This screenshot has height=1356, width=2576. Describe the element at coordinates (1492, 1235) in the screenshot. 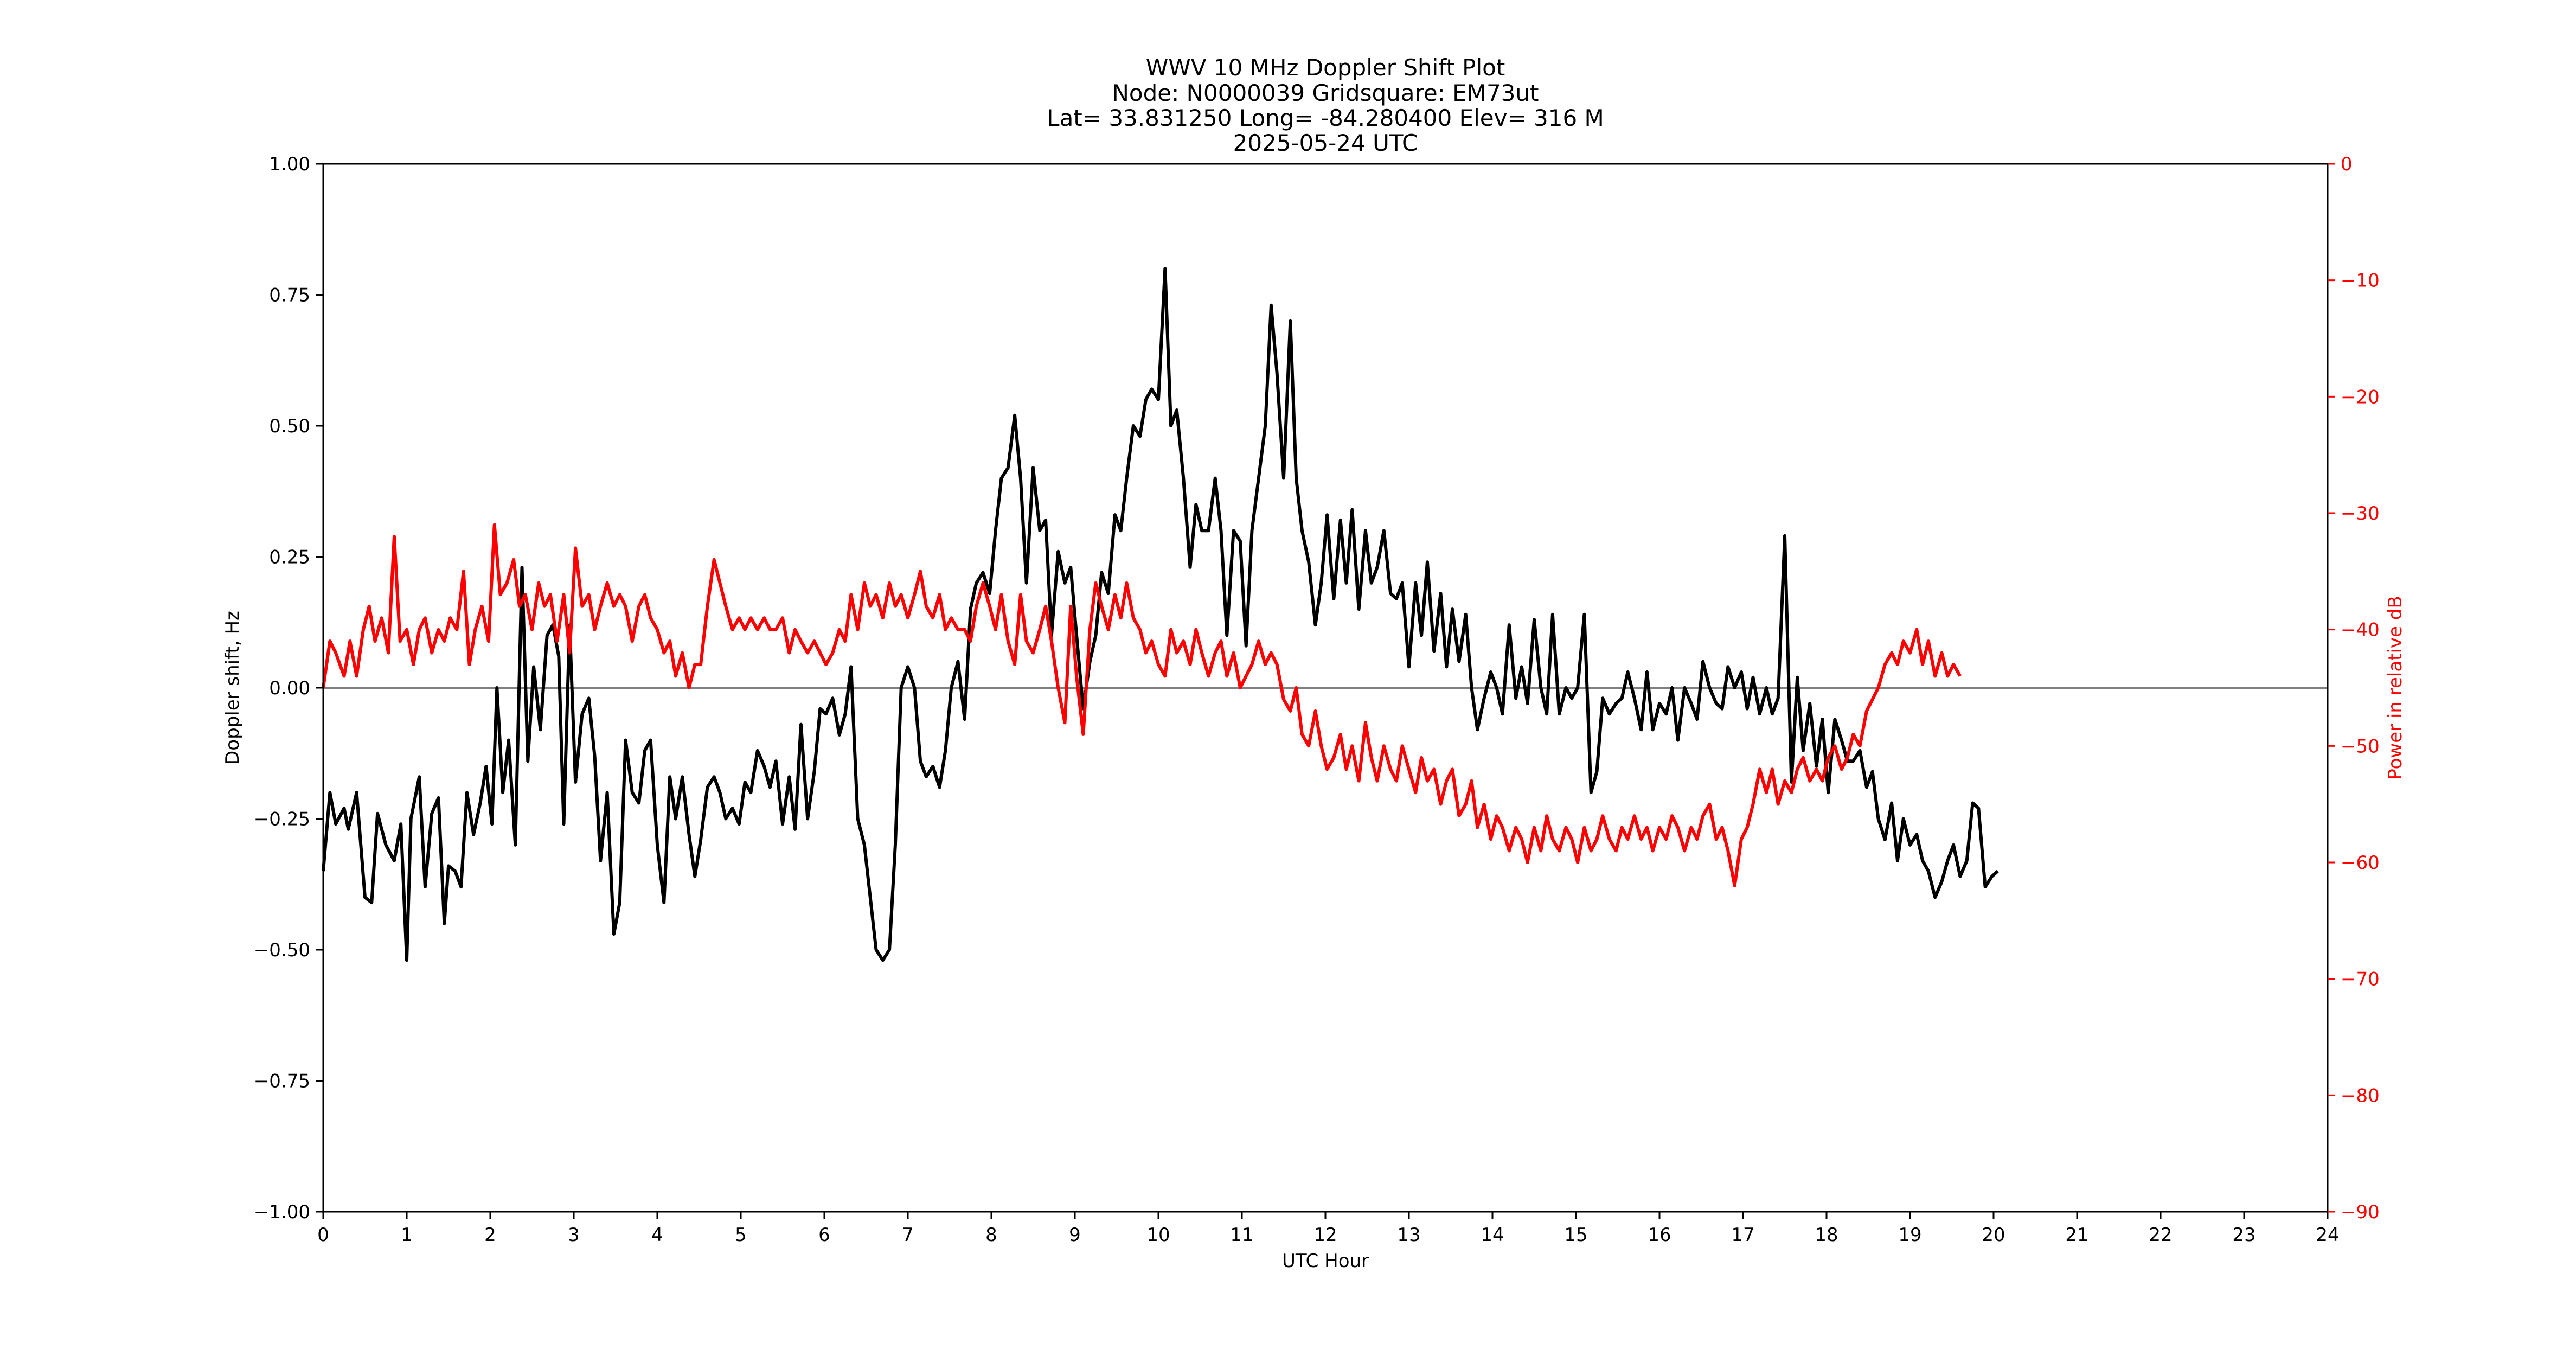

I see `x-tick-label: 14` at that location.